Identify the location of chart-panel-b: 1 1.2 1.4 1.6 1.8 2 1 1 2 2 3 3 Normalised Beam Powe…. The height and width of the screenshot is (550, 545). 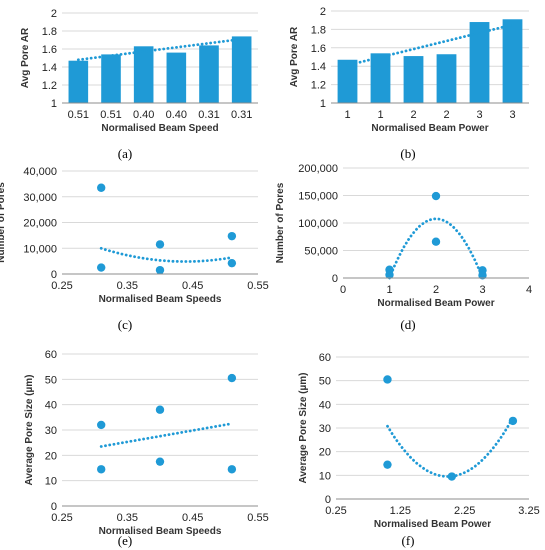
(409, 83).